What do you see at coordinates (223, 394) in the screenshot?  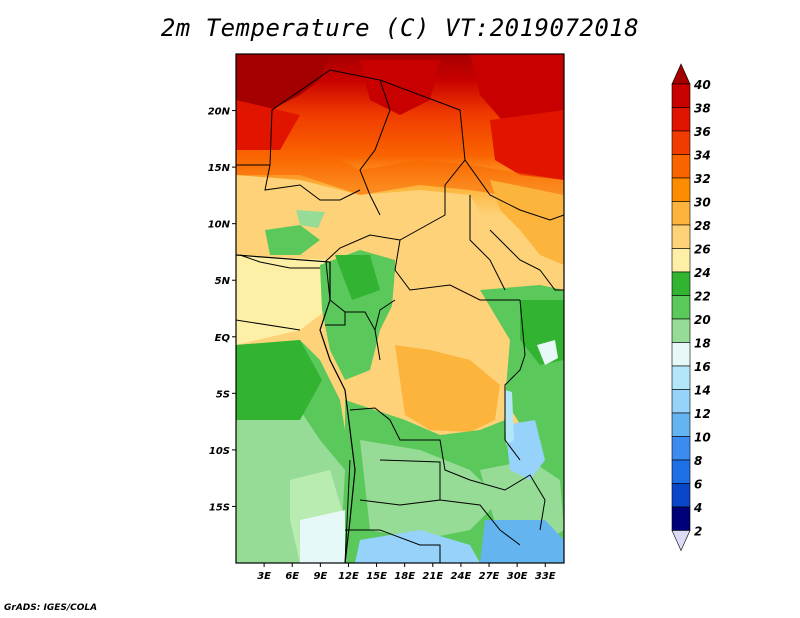 I see `lat-tick-label: 5S` at bounding box center [223, 394].